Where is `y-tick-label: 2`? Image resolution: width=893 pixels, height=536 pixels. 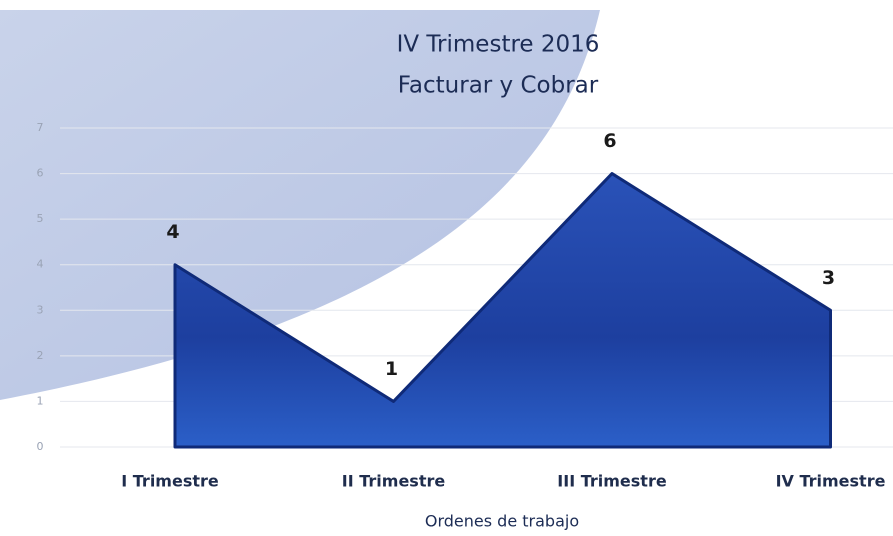 y-tick-label: 2 is located at coordinates (40, 355).